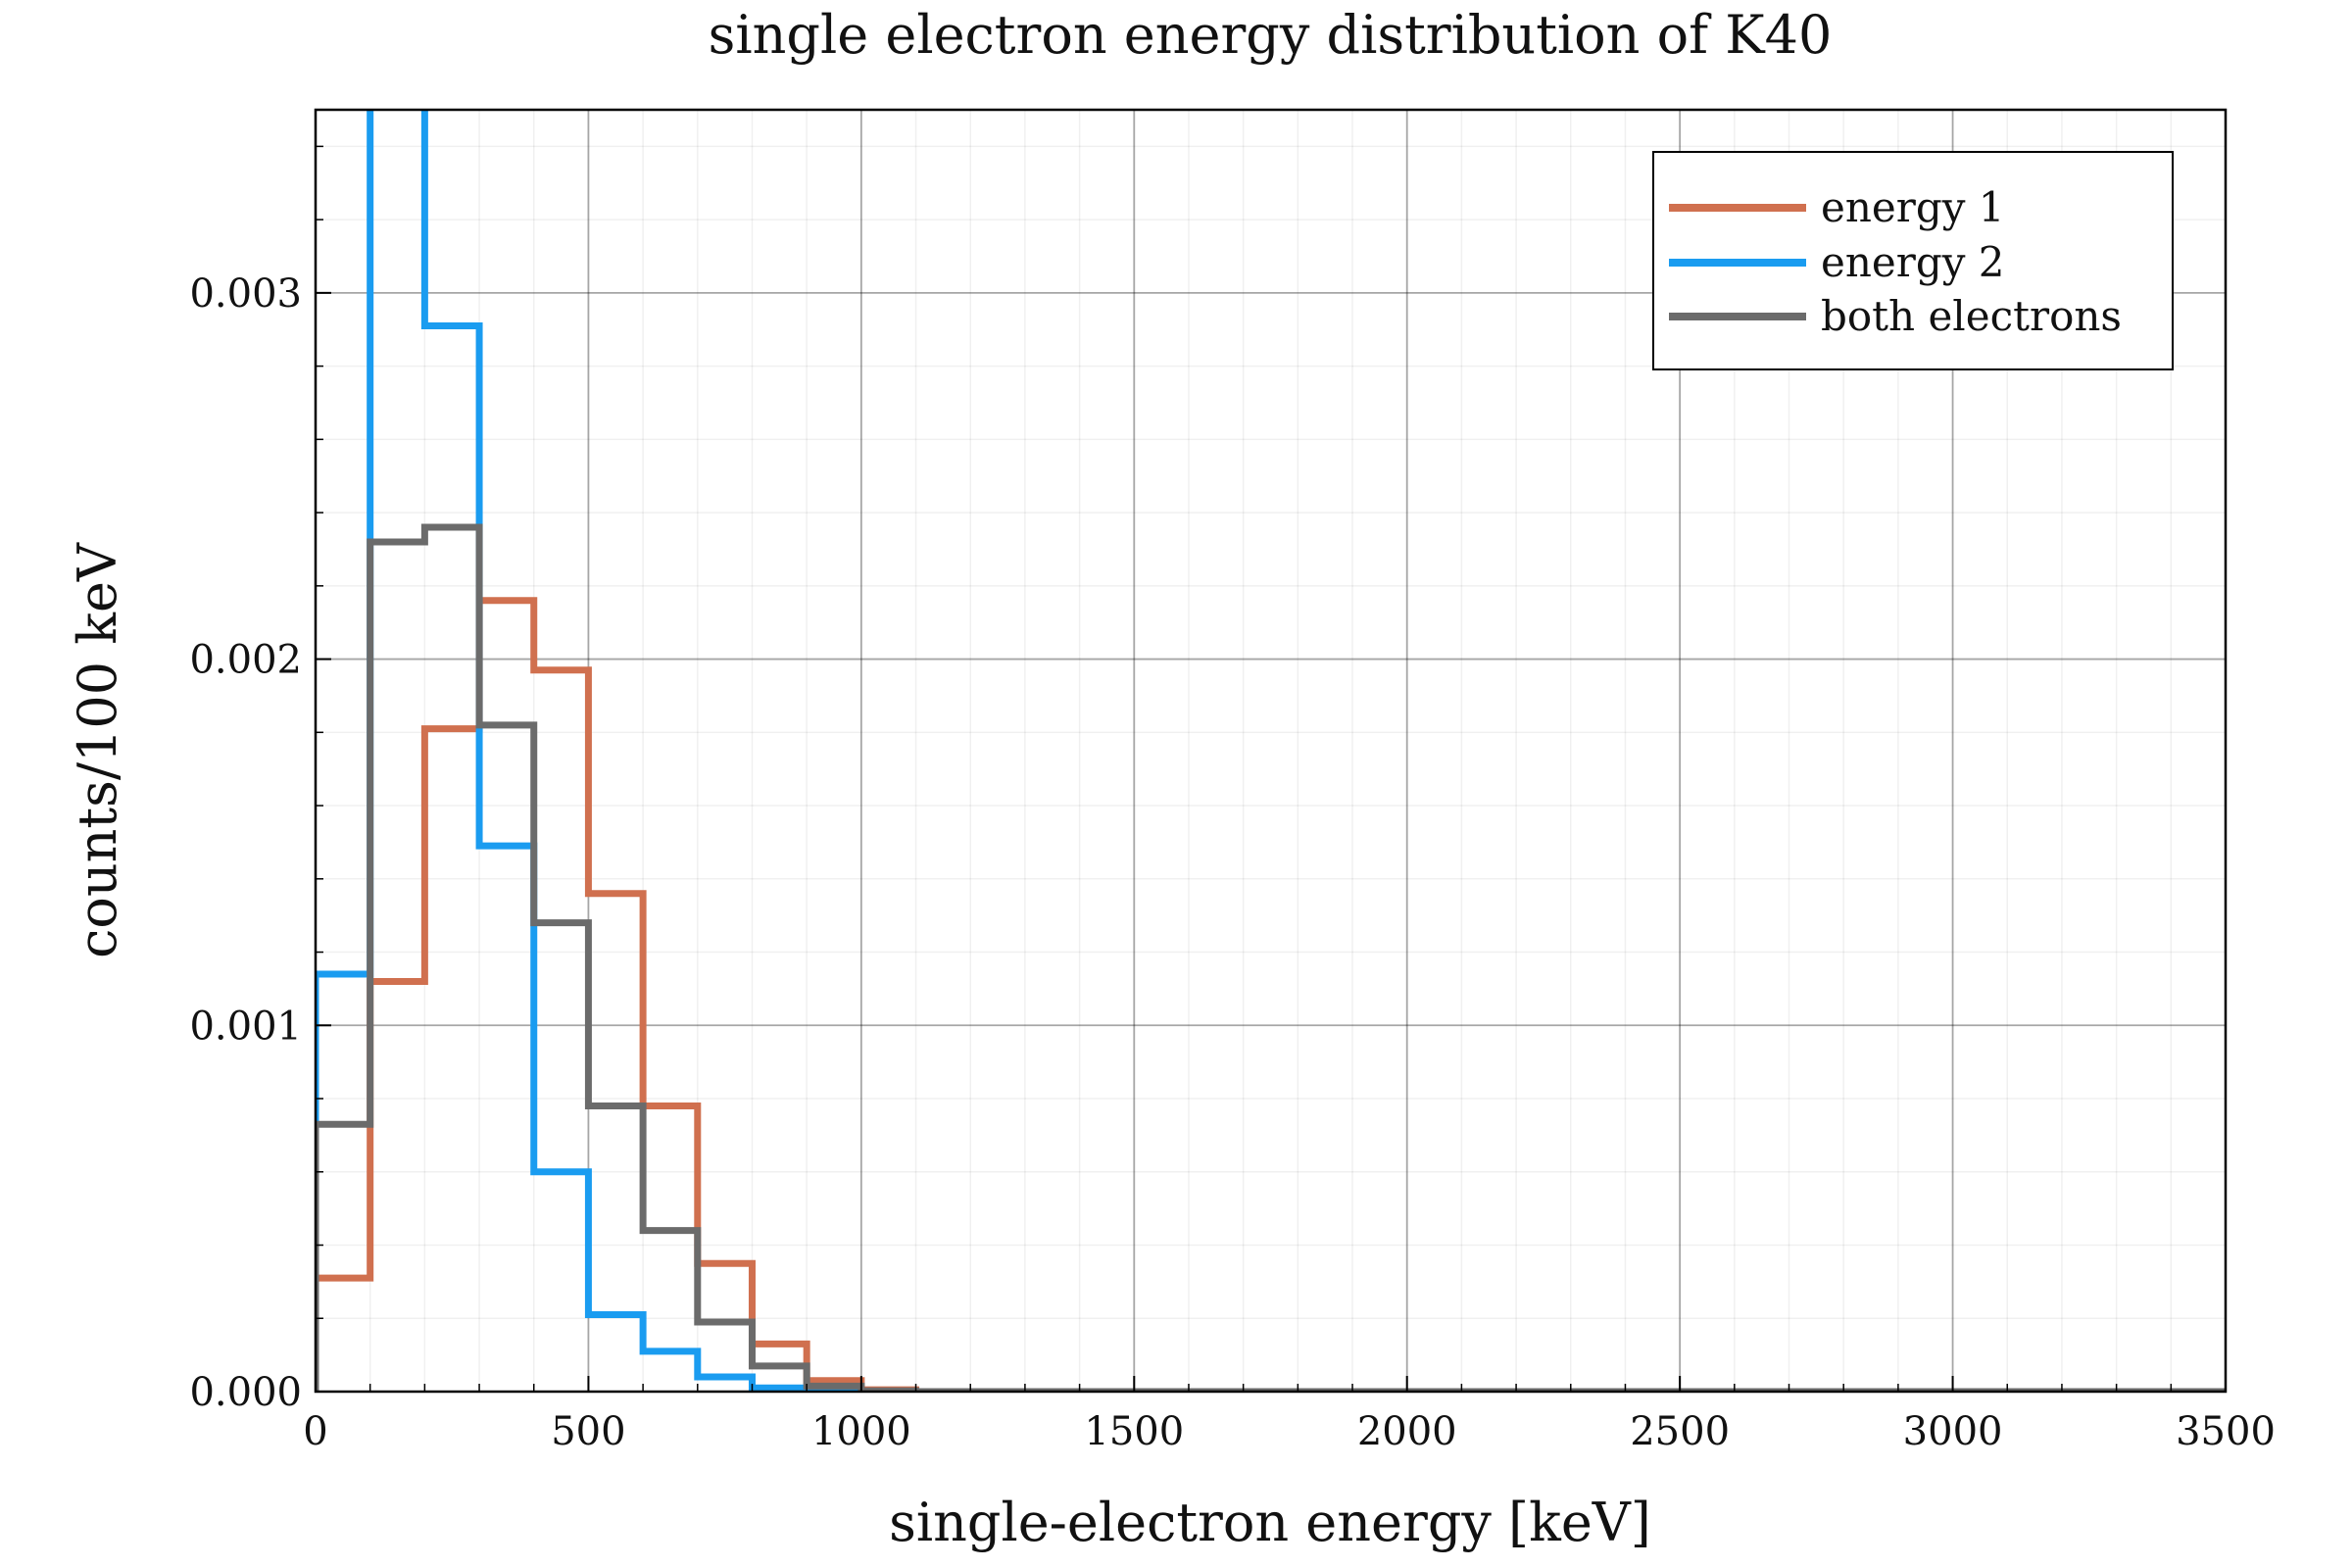 Image resolution: width=2352 pixels, height=1568 pixels. What do you see at coordinates (1270, 1522) in the screenshot?
I see `x-axis-label: single-electron energy [keV]` at bounding box center [1270, 1522].